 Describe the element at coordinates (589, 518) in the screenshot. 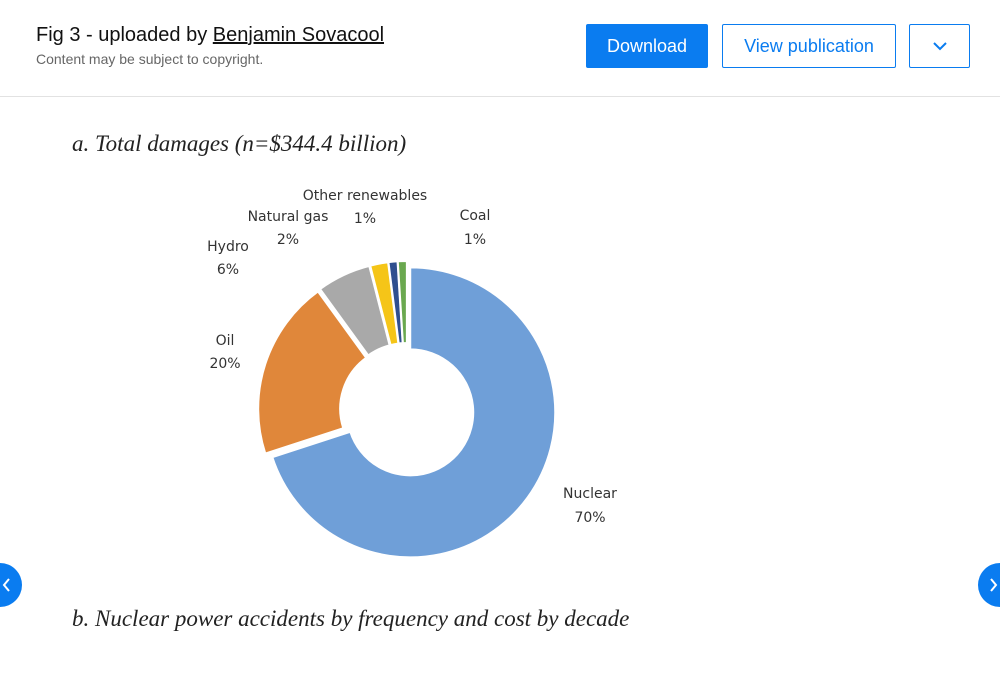

I see `slice-value-label: 70%` at that location.